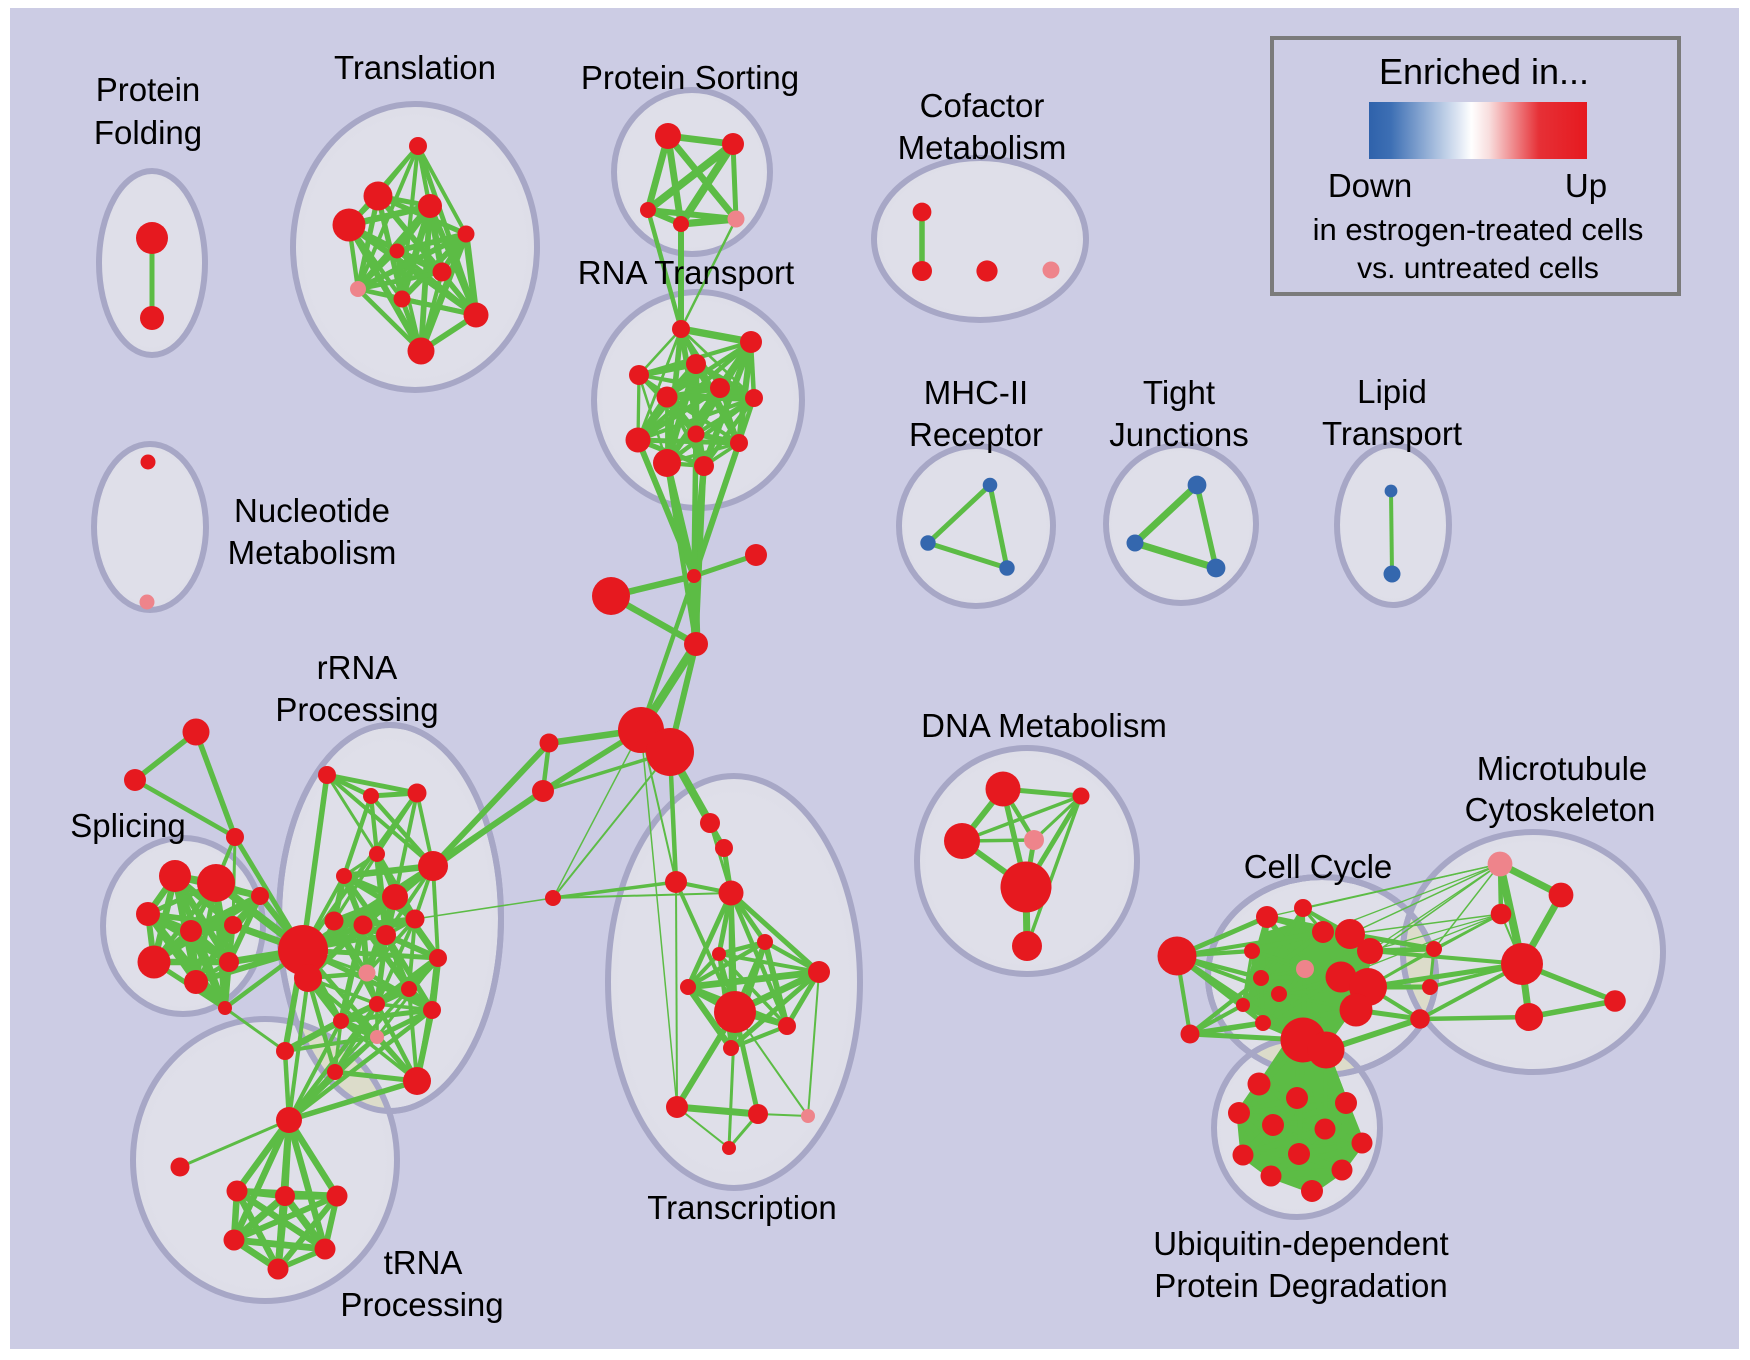  Describe the element at coordinates (1178, 434) in the screenshot. I see `svg-text: Junctions` at that location.